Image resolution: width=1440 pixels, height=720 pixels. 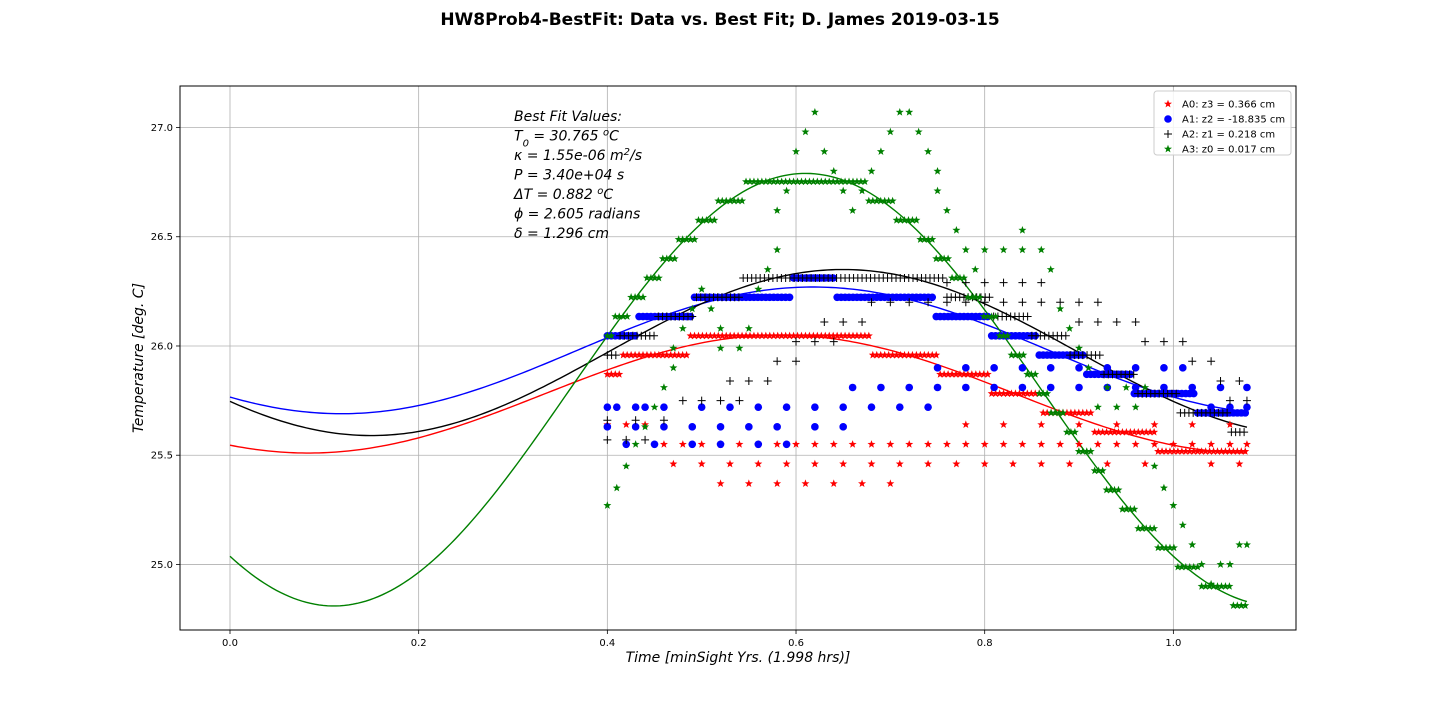 I want to click on annotation-line: T0 = 30.765 oC, so click(x=566, y=138).